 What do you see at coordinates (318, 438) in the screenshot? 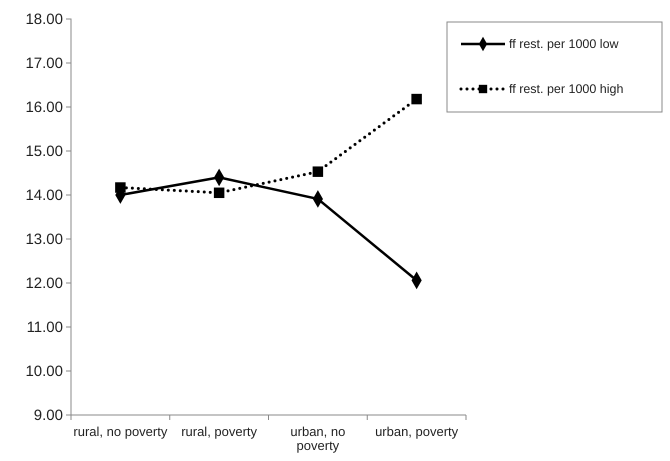
I see `x-tick-label: urban, no poverty` at bounding box center [318, 438].